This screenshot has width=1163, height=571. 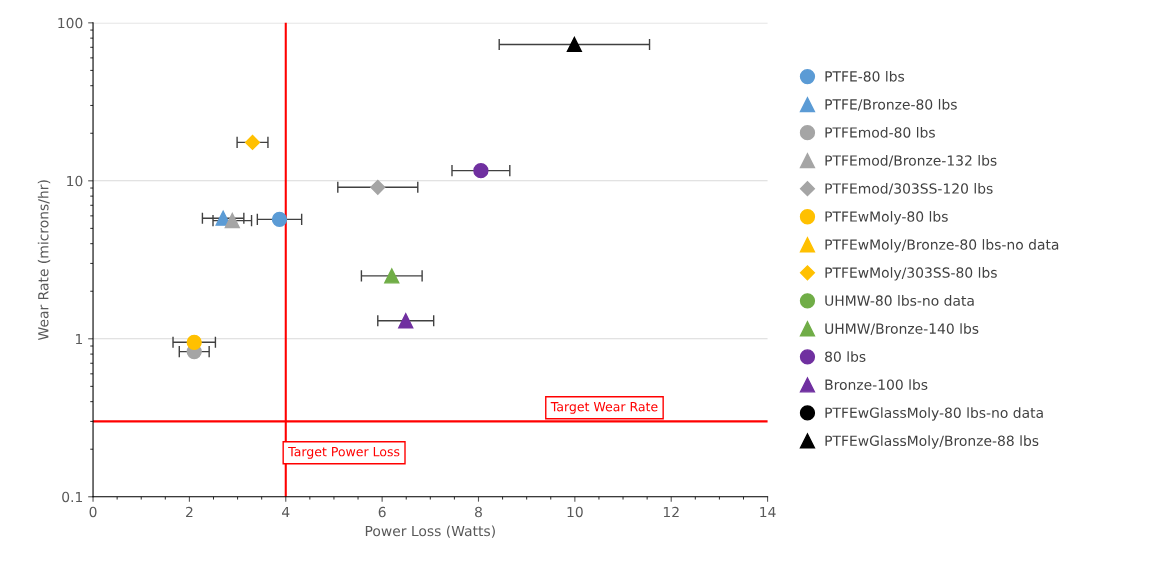 I want to click on legend-label: PTFEmod/Bronze-132 lbs, so click(x=911, y=161).